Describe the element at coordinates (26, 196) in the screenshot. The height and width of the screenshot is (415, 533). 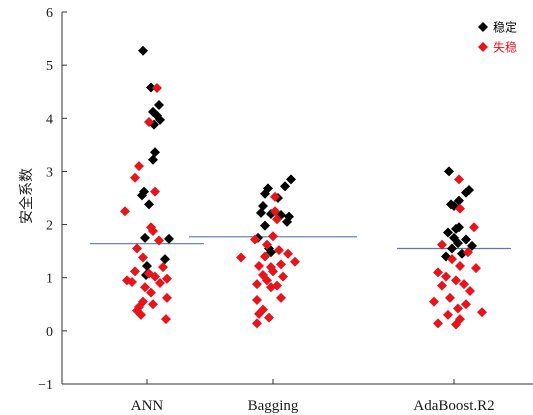
I see `y-axis-label: 安全系数` at that location.